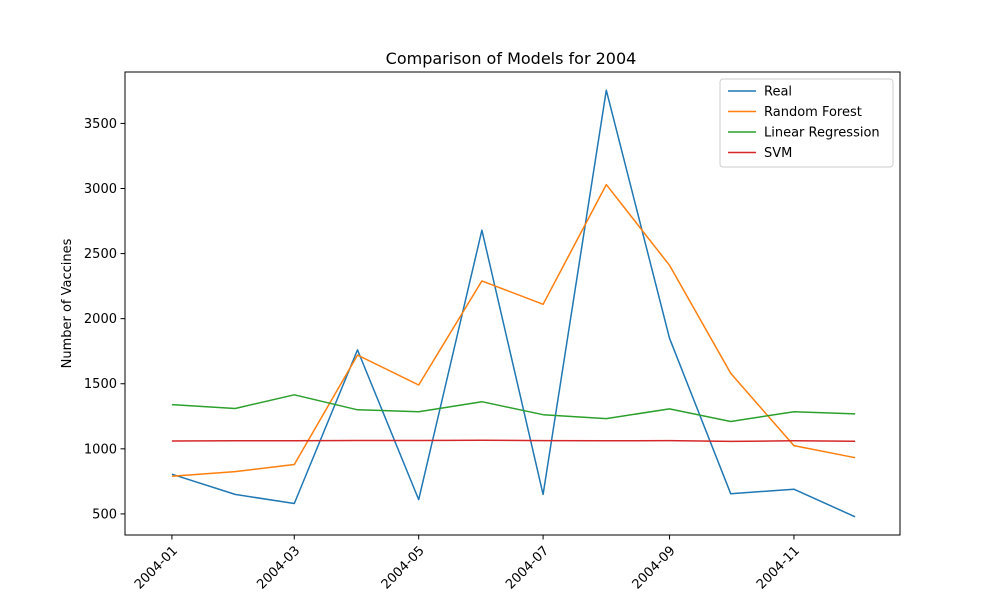  Describe the element at coordinates (813, 112) in the screenshot. I see `legend-label: Random Forest` at that location.